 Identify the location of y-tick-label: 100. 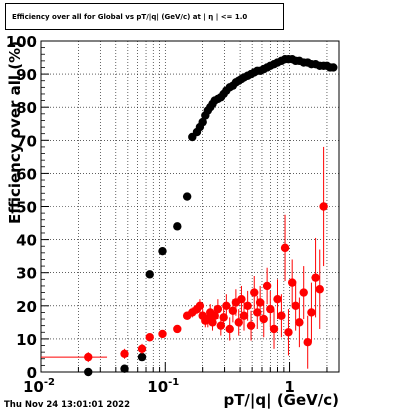
(21, 42).